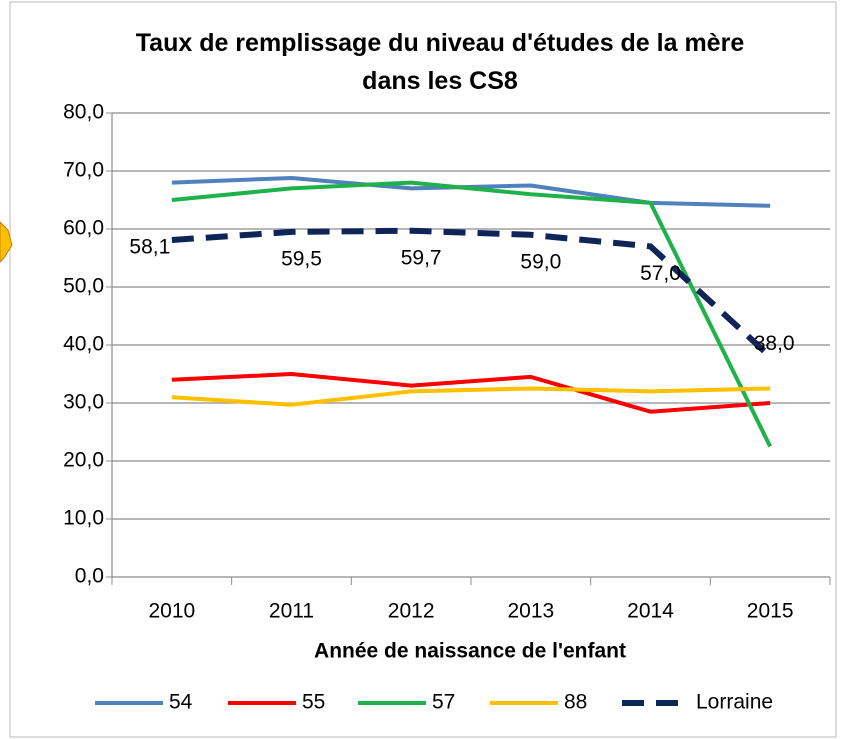 The height and width of the screenshot is (739, 843). I want to click on y-tick-label: 60,0, so click(83, 228).